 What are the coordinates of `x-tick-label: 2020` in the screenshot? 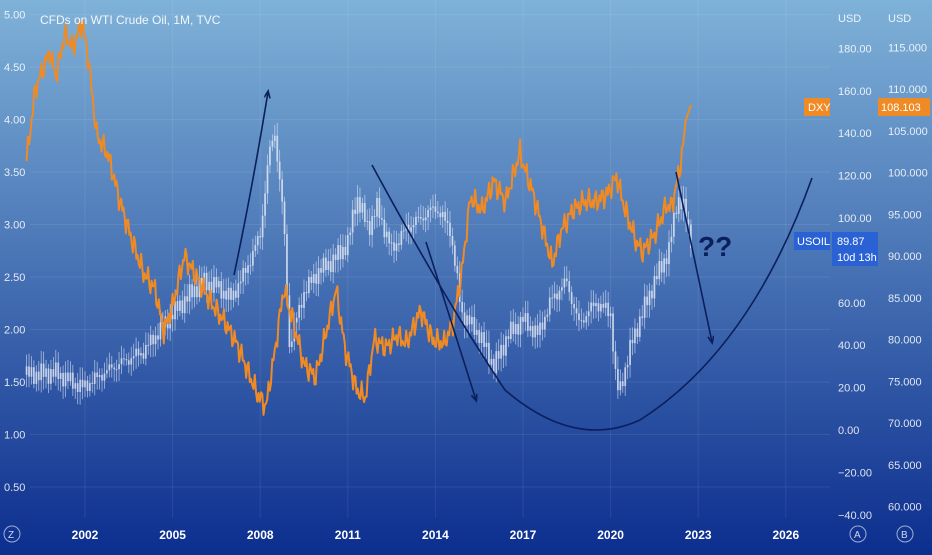 It's located at (610, 535).